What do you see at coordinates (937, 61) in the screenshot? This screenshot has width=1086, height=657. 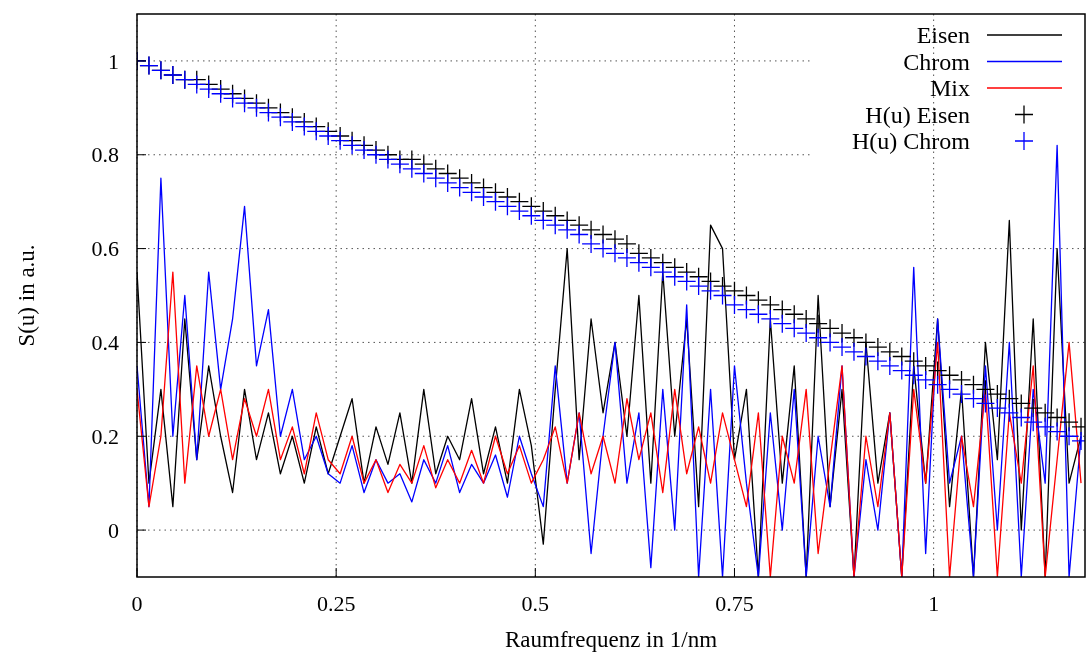 I see `legend-label: Chrom` at bounding box center [937, 61].